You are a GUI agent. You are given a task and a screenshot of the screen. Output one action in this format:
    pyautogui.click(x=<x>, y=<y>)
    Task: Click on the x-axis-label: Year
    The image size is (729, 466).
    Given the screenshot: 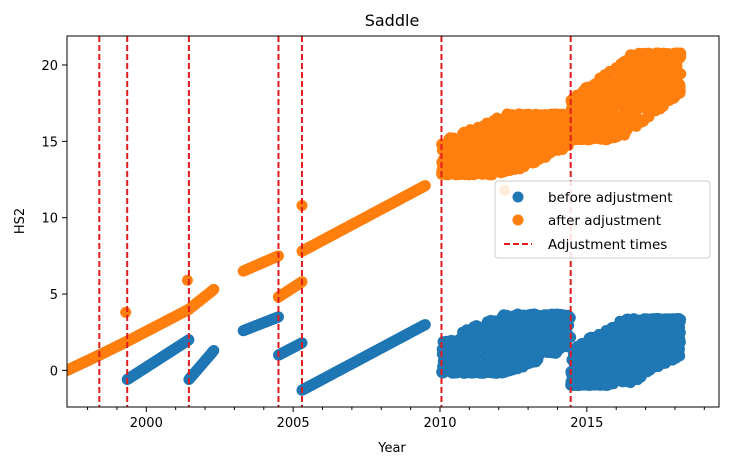 What is the action you would take?
    pyautogui.click(x=391, y=448)
    